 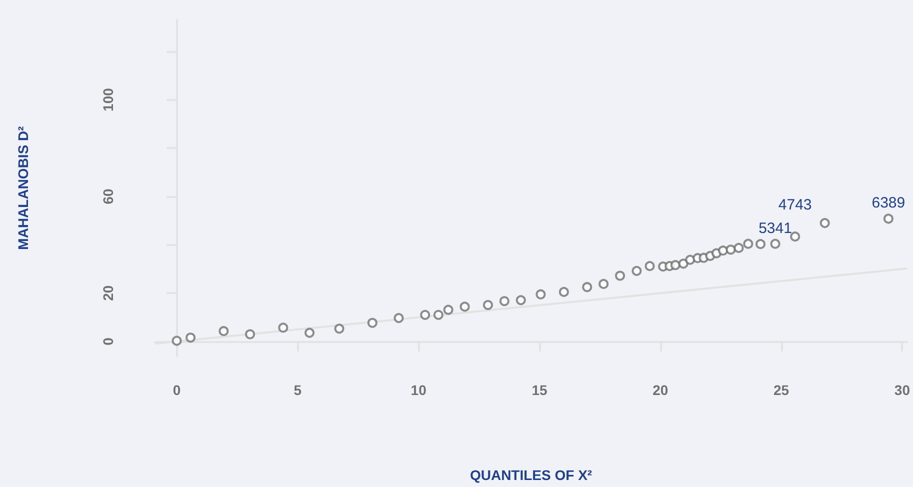 I want to click on y-tick-label: 20, so click(x=108, y=293).